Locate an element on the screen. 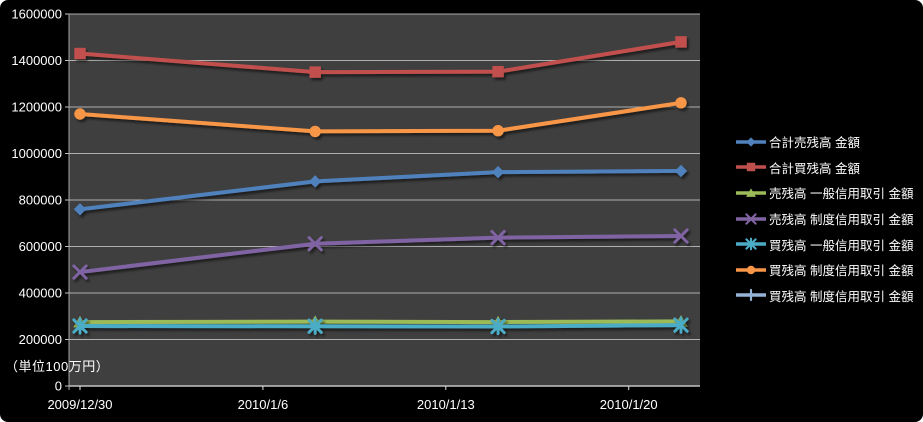  legend-label: 買残高 一般信用取引 金額 is located at coordinates (841, 245).